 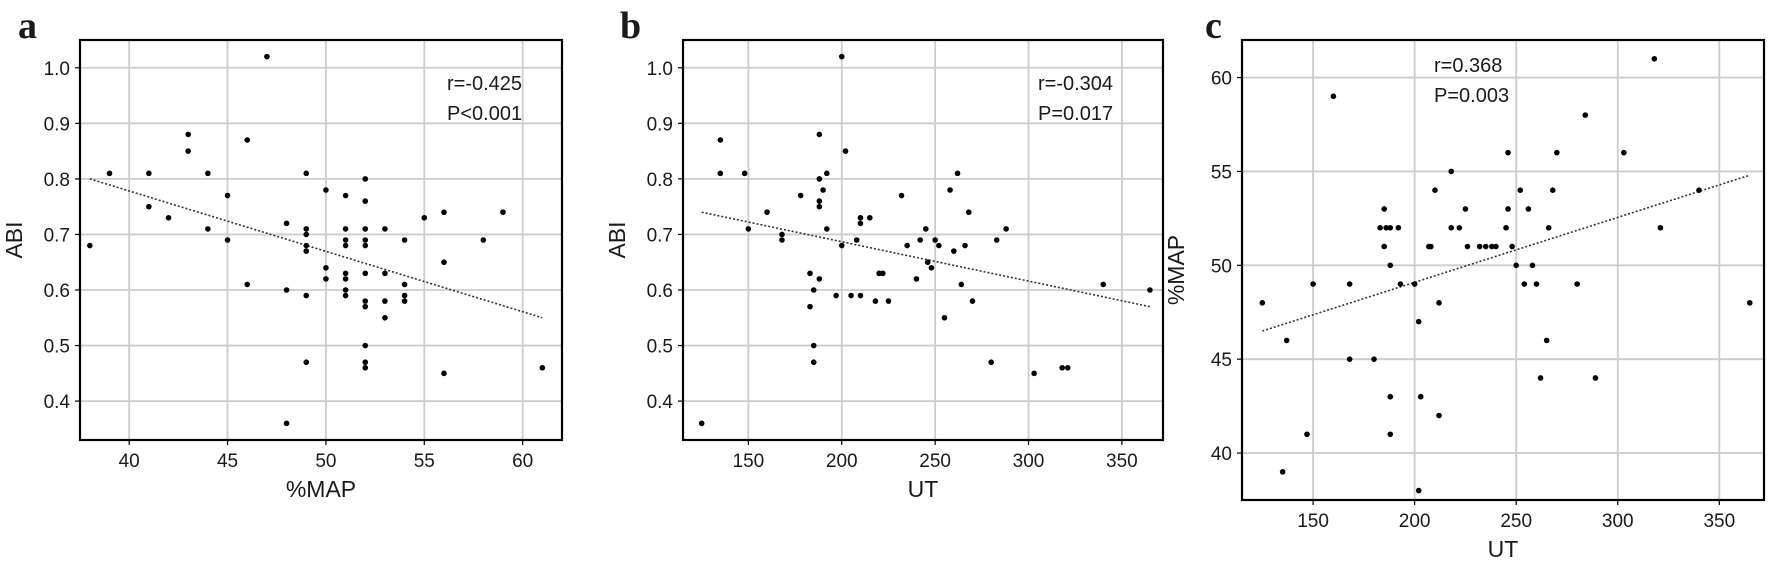 What do you see at coordinates (1506, 253) in the screenshot?
I see `regression-line` at bounding box center [1506, 253].